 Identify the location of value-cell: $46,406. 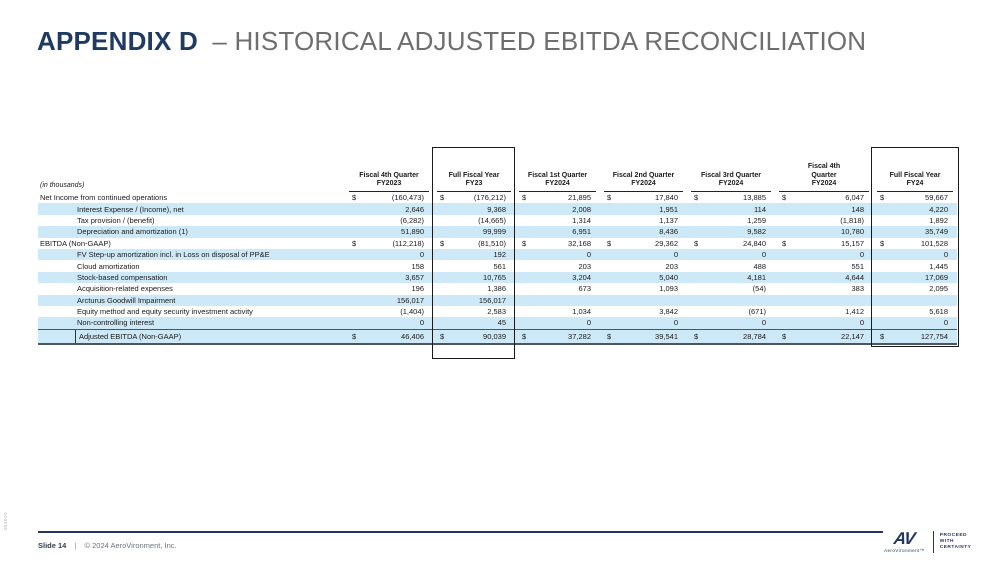
(389, 336).